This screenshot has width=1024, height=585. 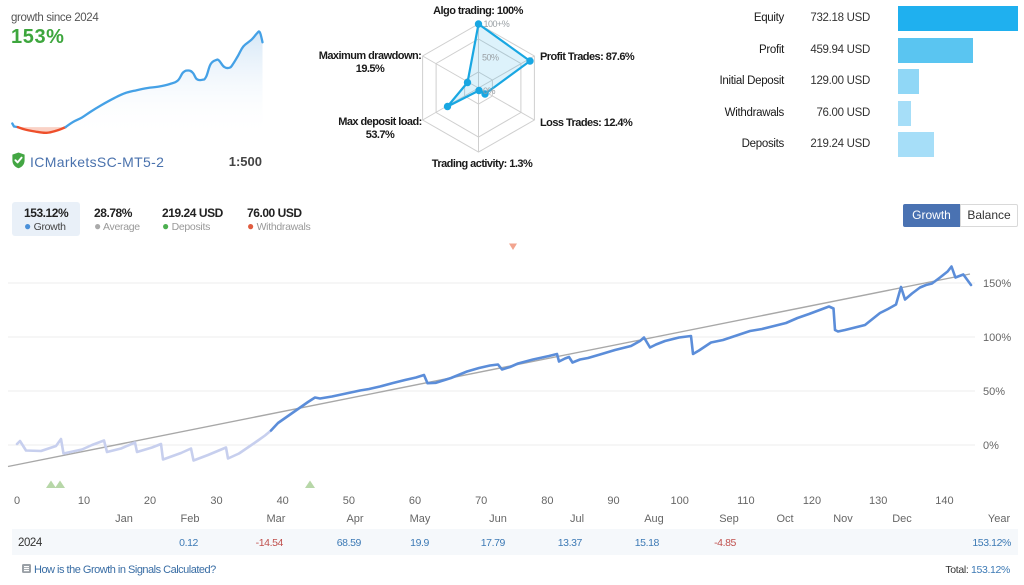 I want to click on svg-text: Aug, so click(x=654, y=519).